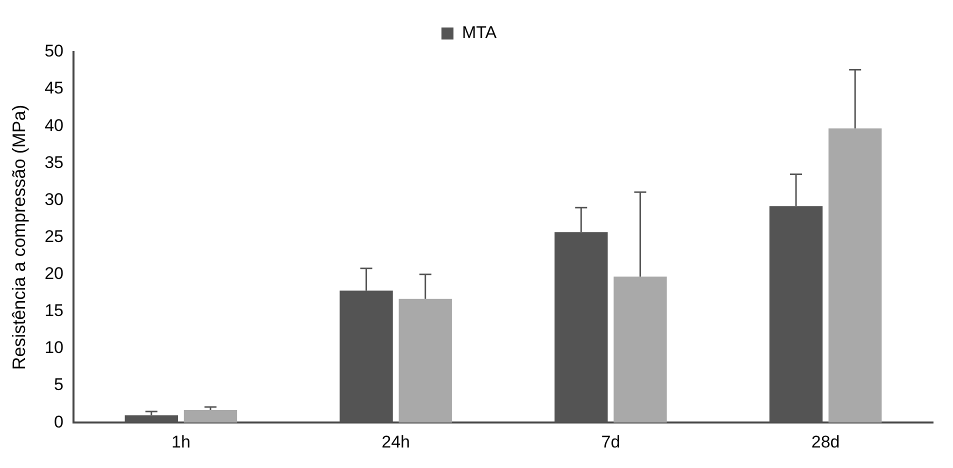 Image resolution: width=953 pixels, height=468 pixels. Describe the element at coordinates (54, 274) in the screenshot. I see `y-tick-label: 20` at that location.